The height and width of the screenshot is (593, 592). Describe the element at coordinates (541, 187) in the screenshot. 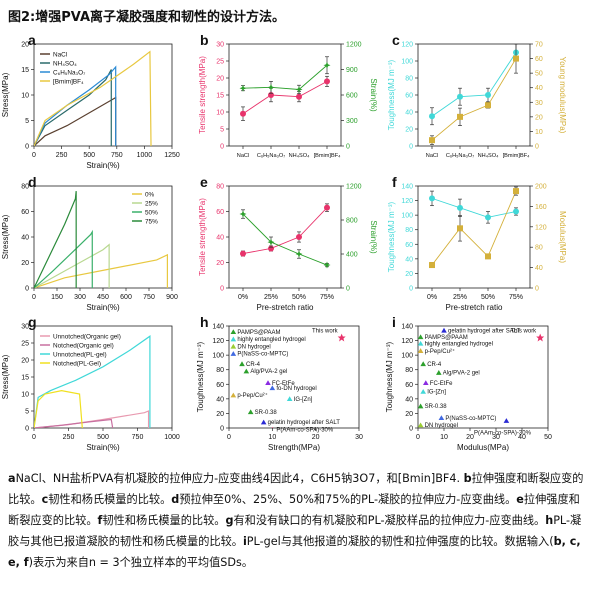

I see `y2-tick-label: 200` at that location.